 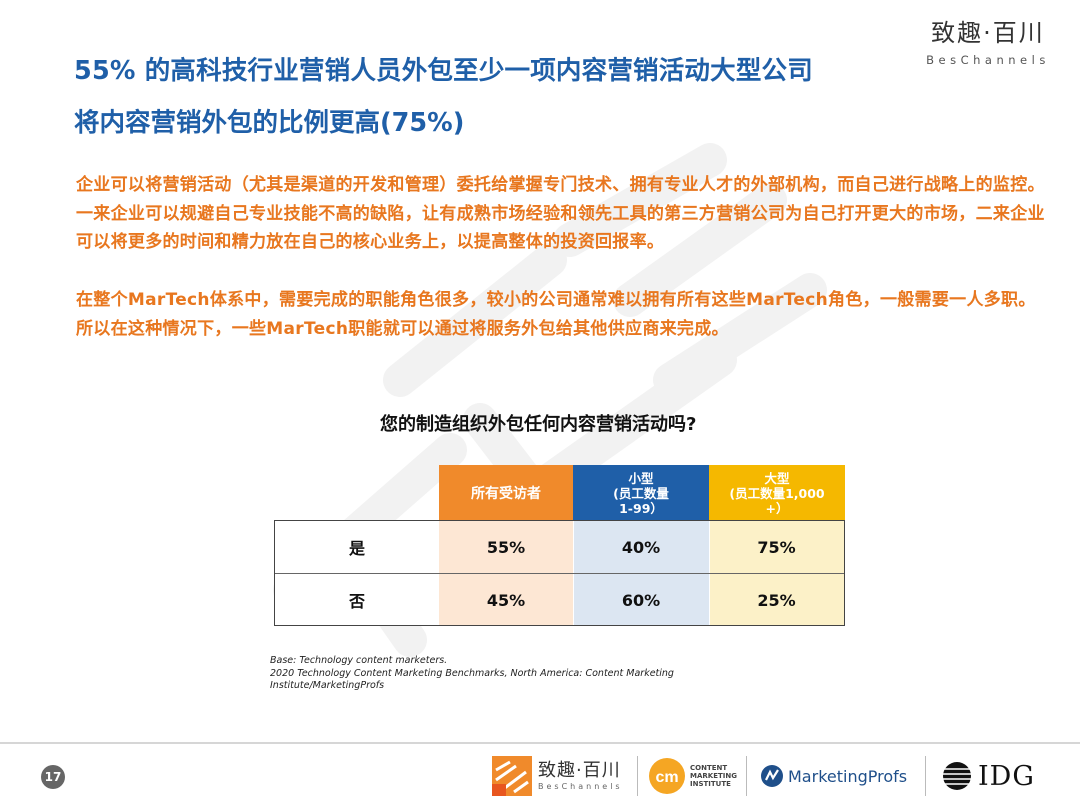 I want to click on idg-logo: IDG, so click(x=987, y=776).